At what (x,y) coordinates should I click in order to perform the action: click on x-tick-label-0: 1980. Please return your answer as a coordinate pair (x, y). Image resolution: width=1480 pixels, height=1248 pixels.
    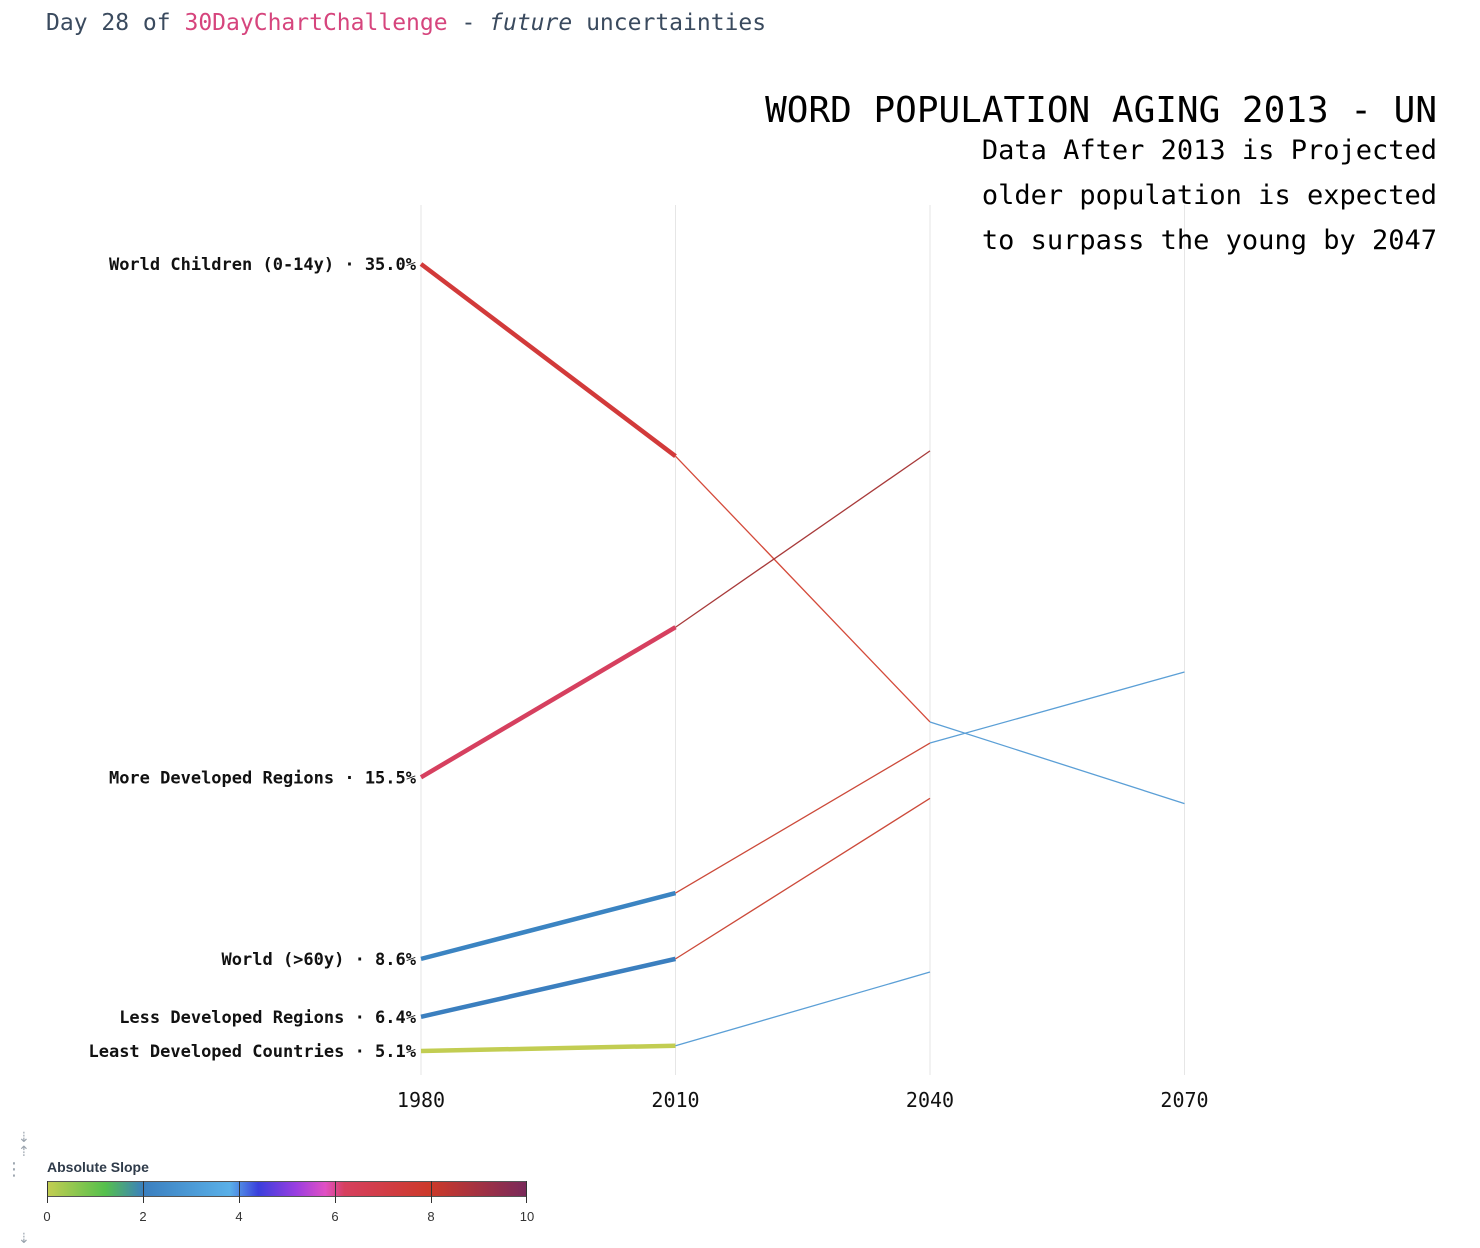
    Looking at the image, I should click on (421, 1100).